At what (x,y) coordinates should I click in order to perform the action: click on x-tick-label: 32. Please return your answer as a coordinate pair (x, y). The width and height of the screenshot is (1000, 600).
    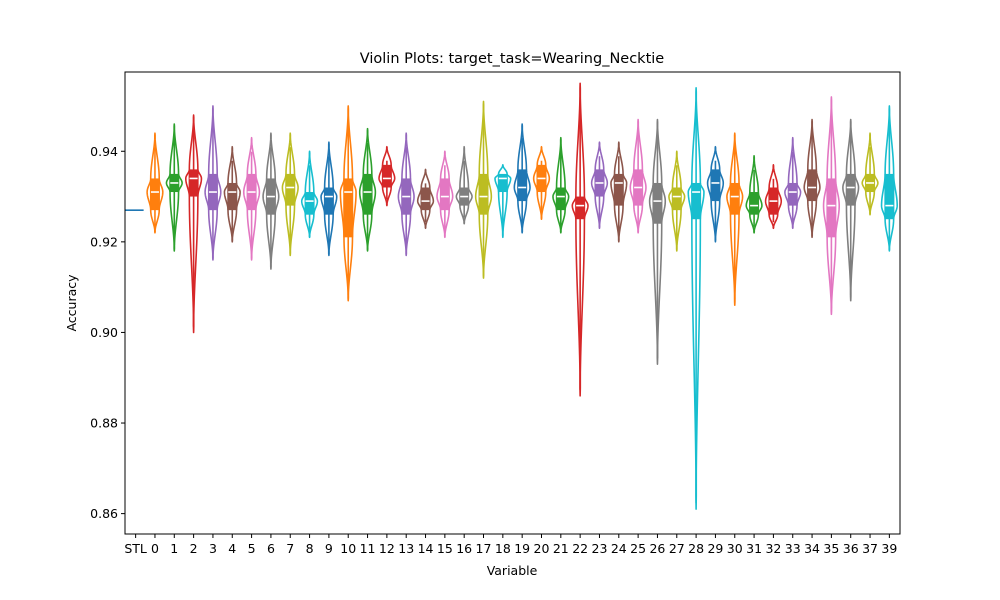
    Looking at the image, I should click on (773, 548).